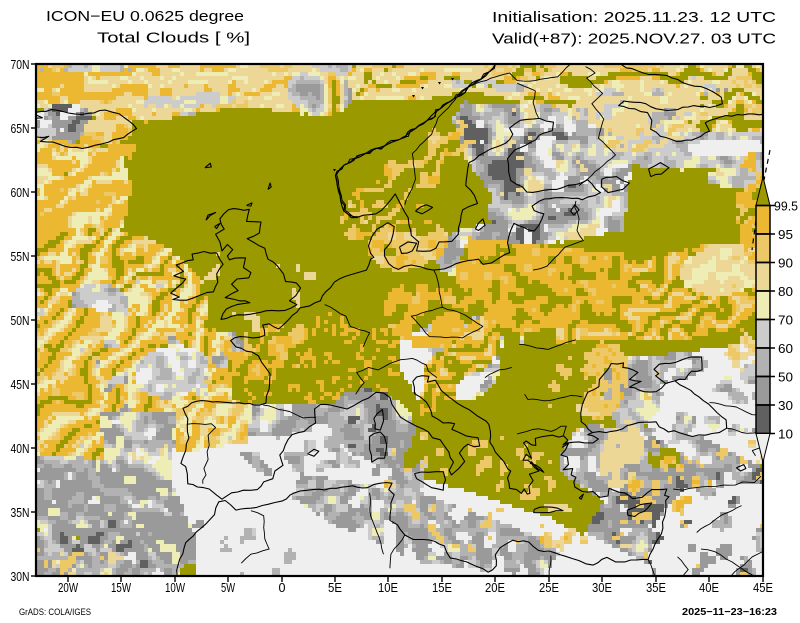 The image size is (800, 623). What do you see at coordinates (785, 349) in the screenshot?
I see `svg-text: 60` at bounding box center [785, 349].